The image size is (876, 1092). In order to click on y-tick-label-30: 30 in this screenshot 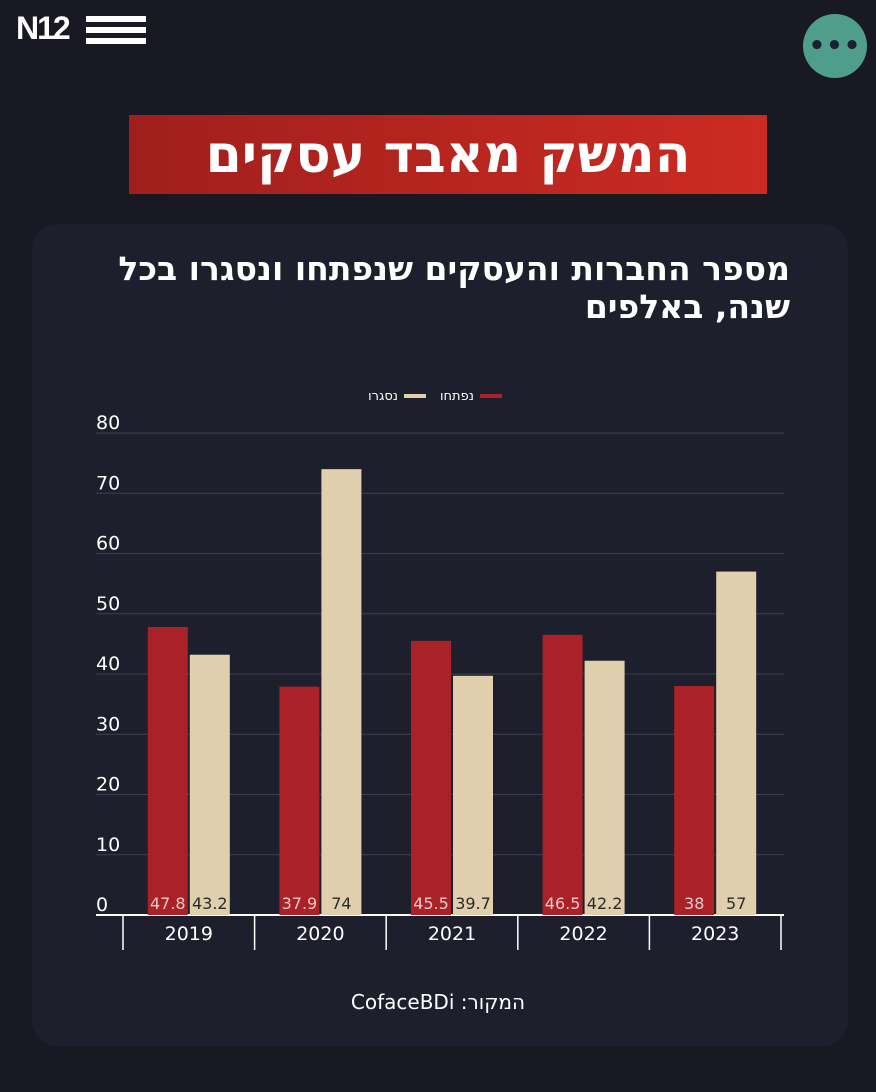, I will do `click(108, 724)`.